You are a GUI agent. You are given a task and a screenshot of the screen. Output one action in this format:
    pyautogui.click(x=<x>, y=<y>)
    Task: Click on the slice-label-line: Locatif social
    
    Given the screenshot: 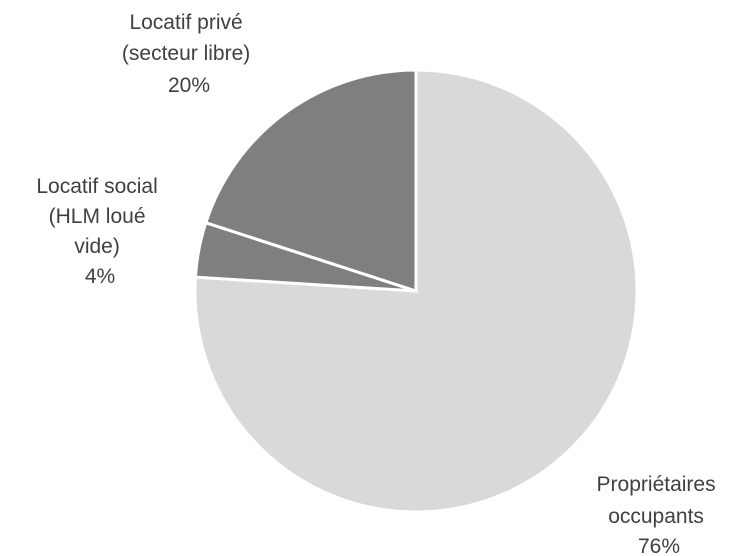 What is the action you would take?
    pyautogui.click(x=96, y=186)
    